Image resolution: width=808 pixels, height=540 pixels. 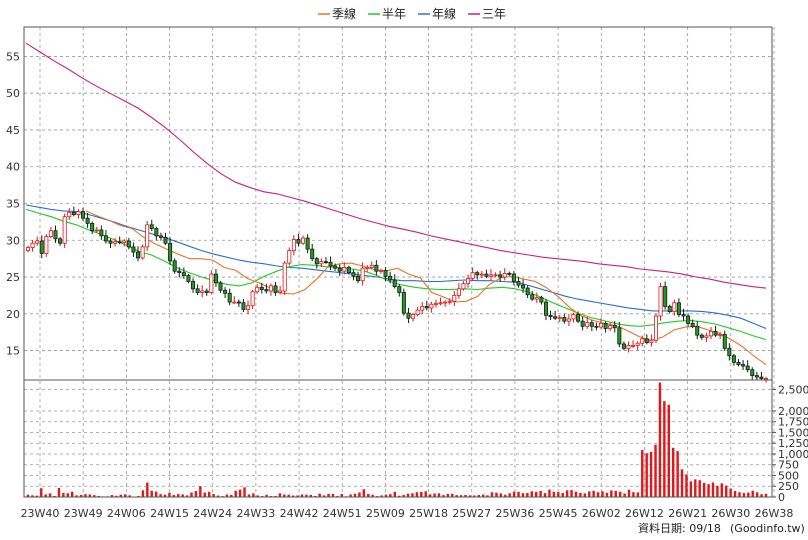 What do you see at coordinates (687, 513) in the screenshot?
I see `x-tick-label: 26W21` at bounding box center [687, 513].